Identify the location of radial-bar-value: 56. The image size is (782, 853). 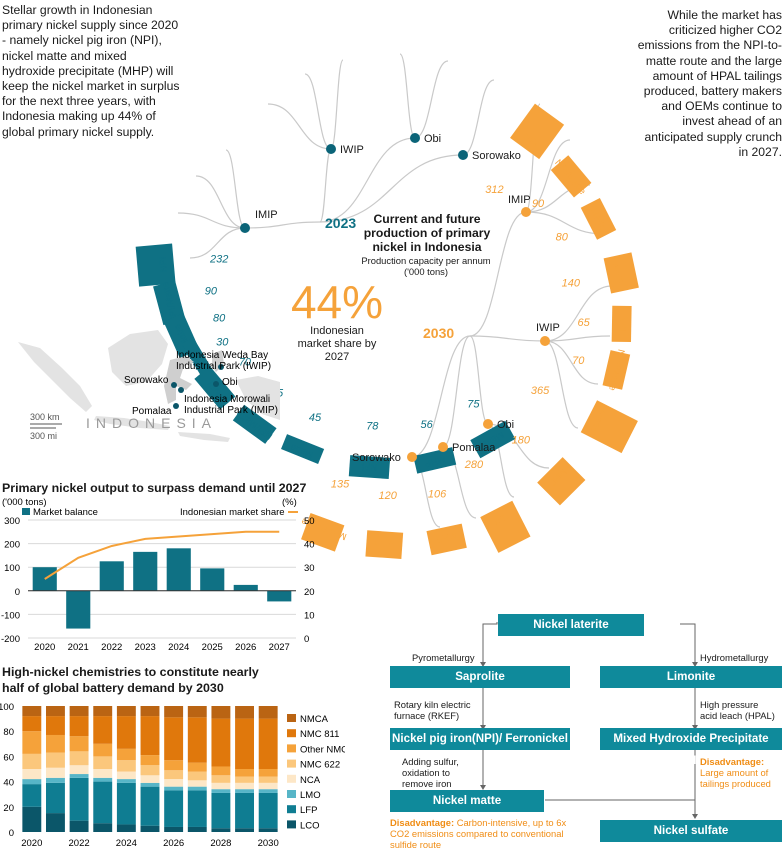
(426, 425).